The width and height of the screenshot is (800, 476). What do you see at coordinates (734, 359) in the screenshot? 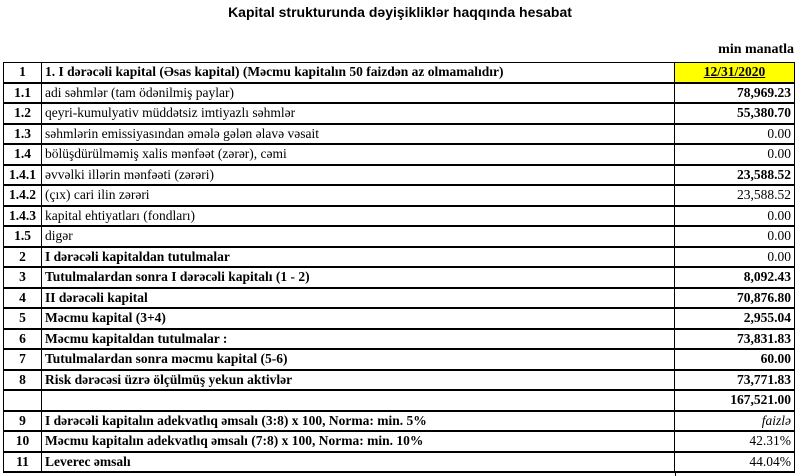
I see `cell-value: 60.00` at bounding box center [734, 359].